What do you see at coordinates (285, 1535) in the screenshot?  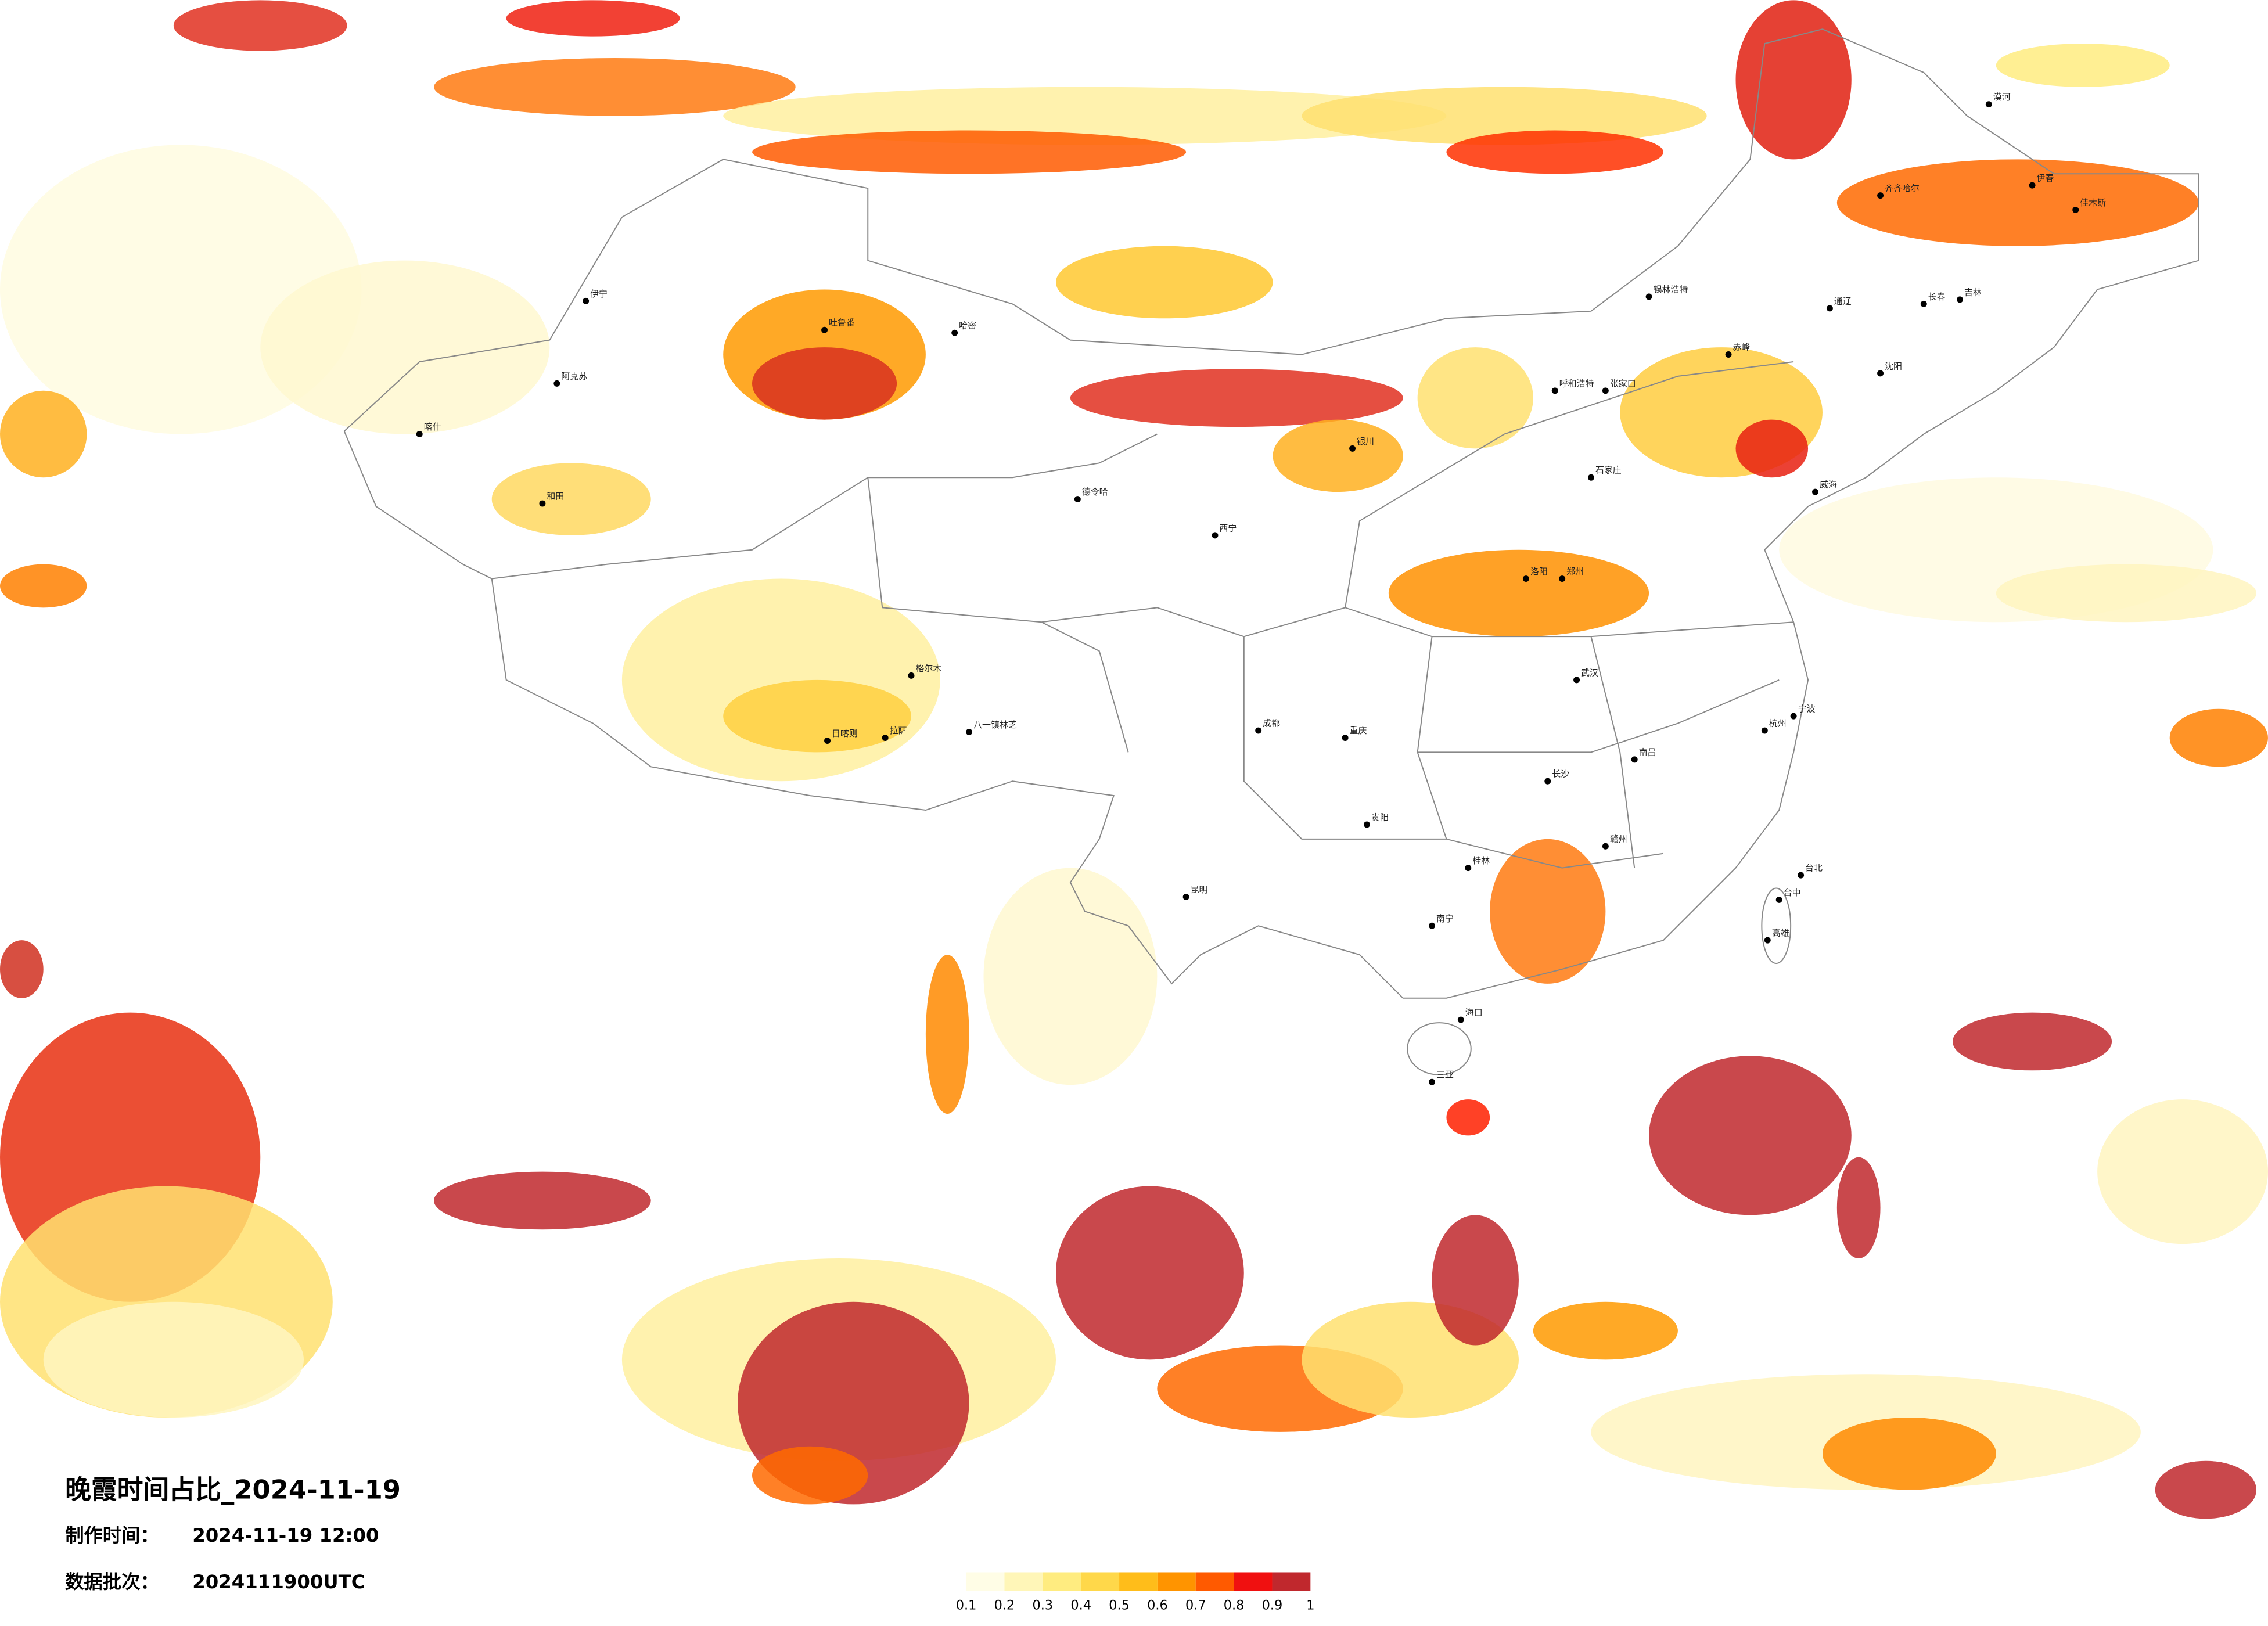 I see `made-time: 2024-11-19 12:00` at bounding box center [285, 1535].